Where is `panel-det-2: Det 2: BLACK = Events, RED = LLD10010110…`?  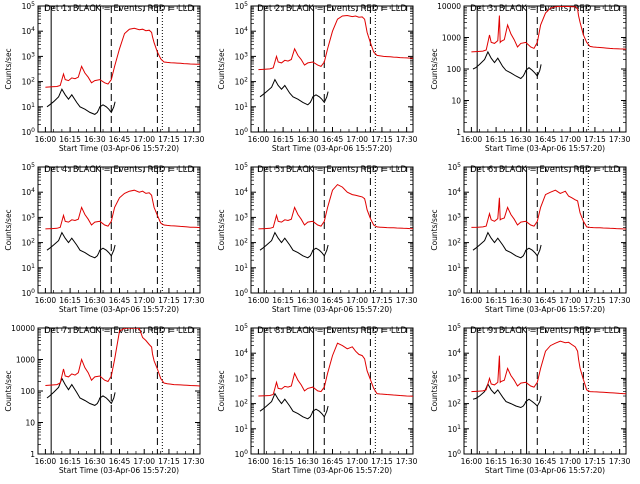
panel-det-2: Det 2: BLACK = Events, RED = LLD10010110… is located at coordinates (317, 77).